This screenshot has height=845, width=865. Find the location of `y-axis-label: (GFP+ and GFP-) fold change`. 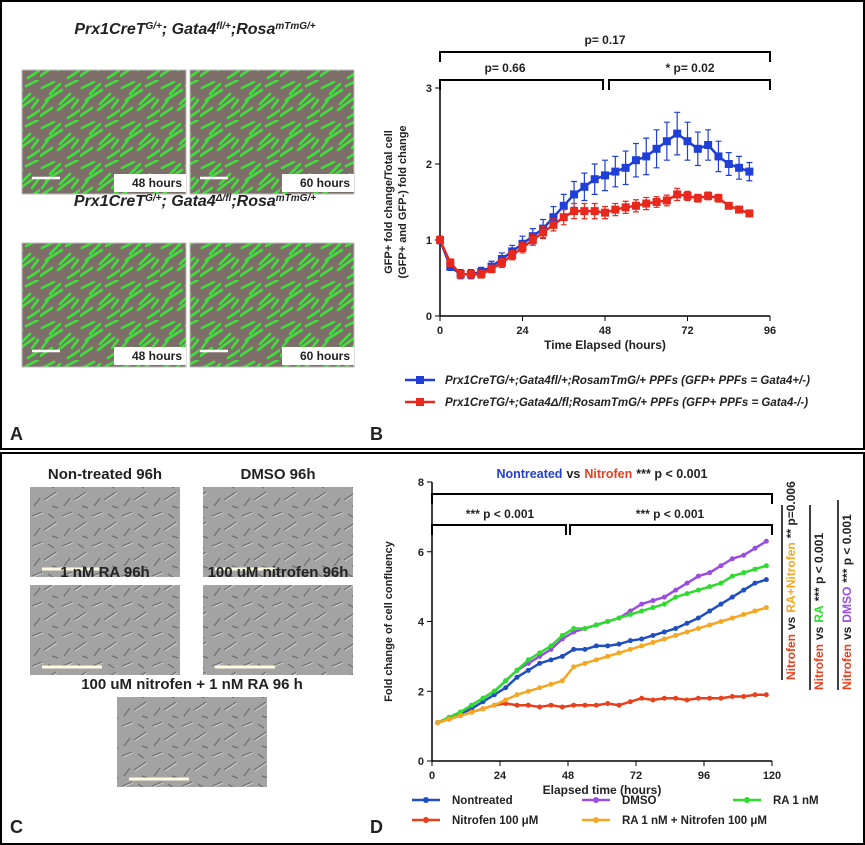

y-axis-label: (GFP+ and GFP-) fold change is located at coordinates (403, 201).